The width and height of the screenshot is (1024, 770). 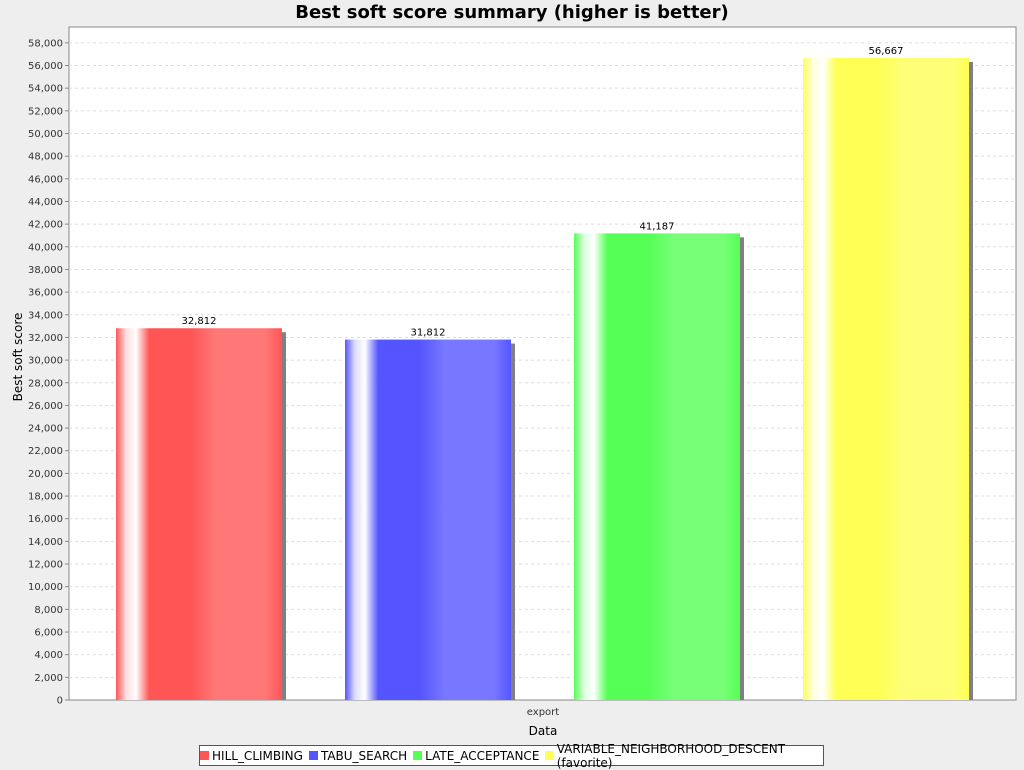 I want to click on y-tick-label: 4,000, so click(x=48, y=655).